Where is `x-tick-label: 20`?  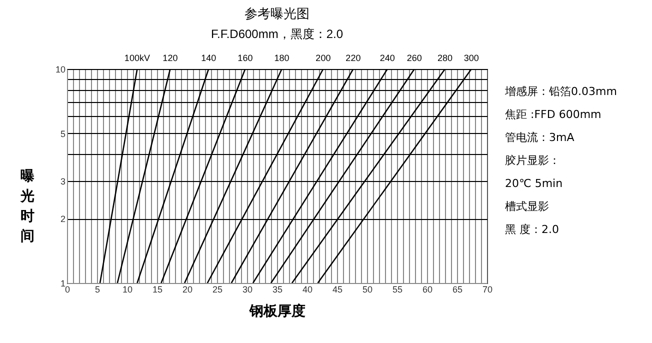
x-tick-label: 20 is located at coordinates (187, 289).